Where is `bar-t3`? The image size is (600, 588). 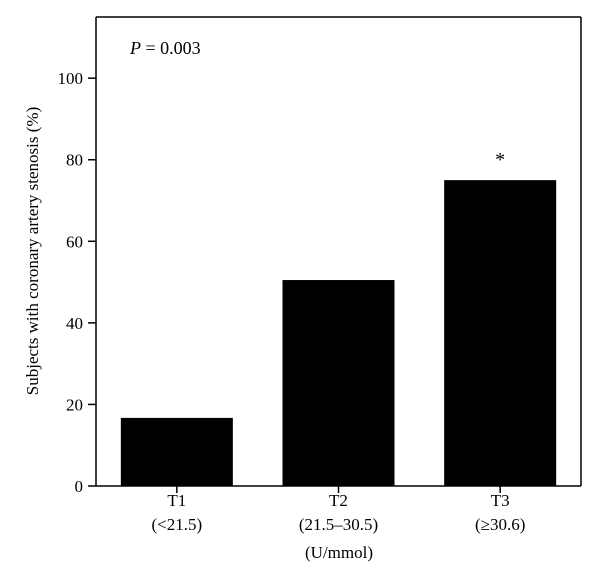
bar-t3 is located at coordinates (500, 333).